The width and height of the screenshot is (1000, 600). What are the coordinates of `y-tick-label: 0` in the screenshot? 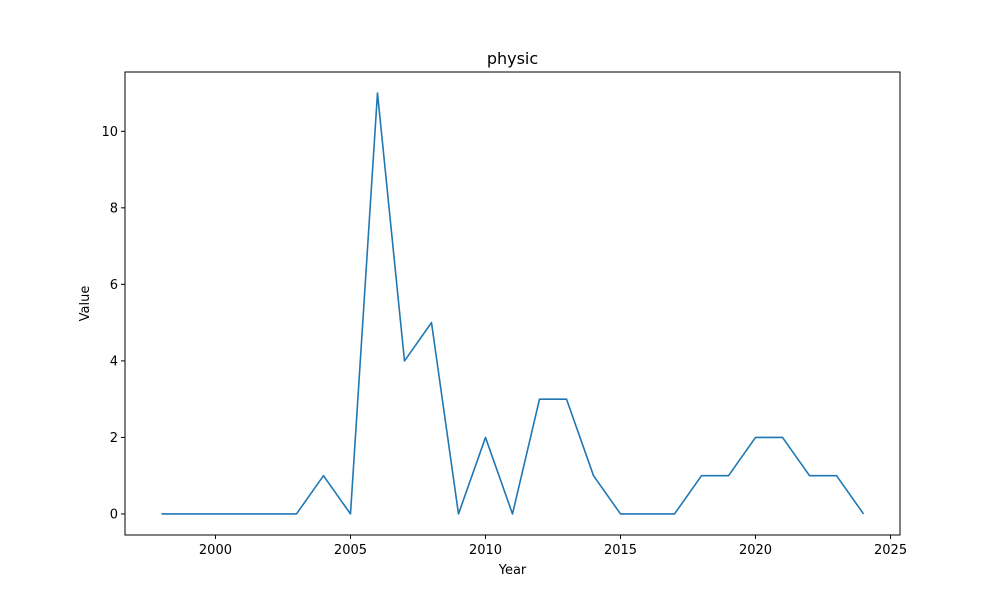 It's located at (114, 514).